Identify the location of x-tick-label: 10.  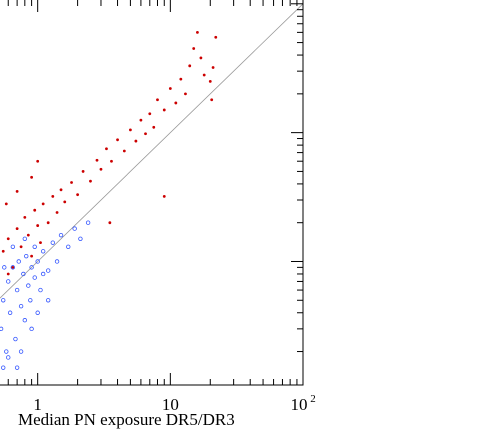
(299, 404).